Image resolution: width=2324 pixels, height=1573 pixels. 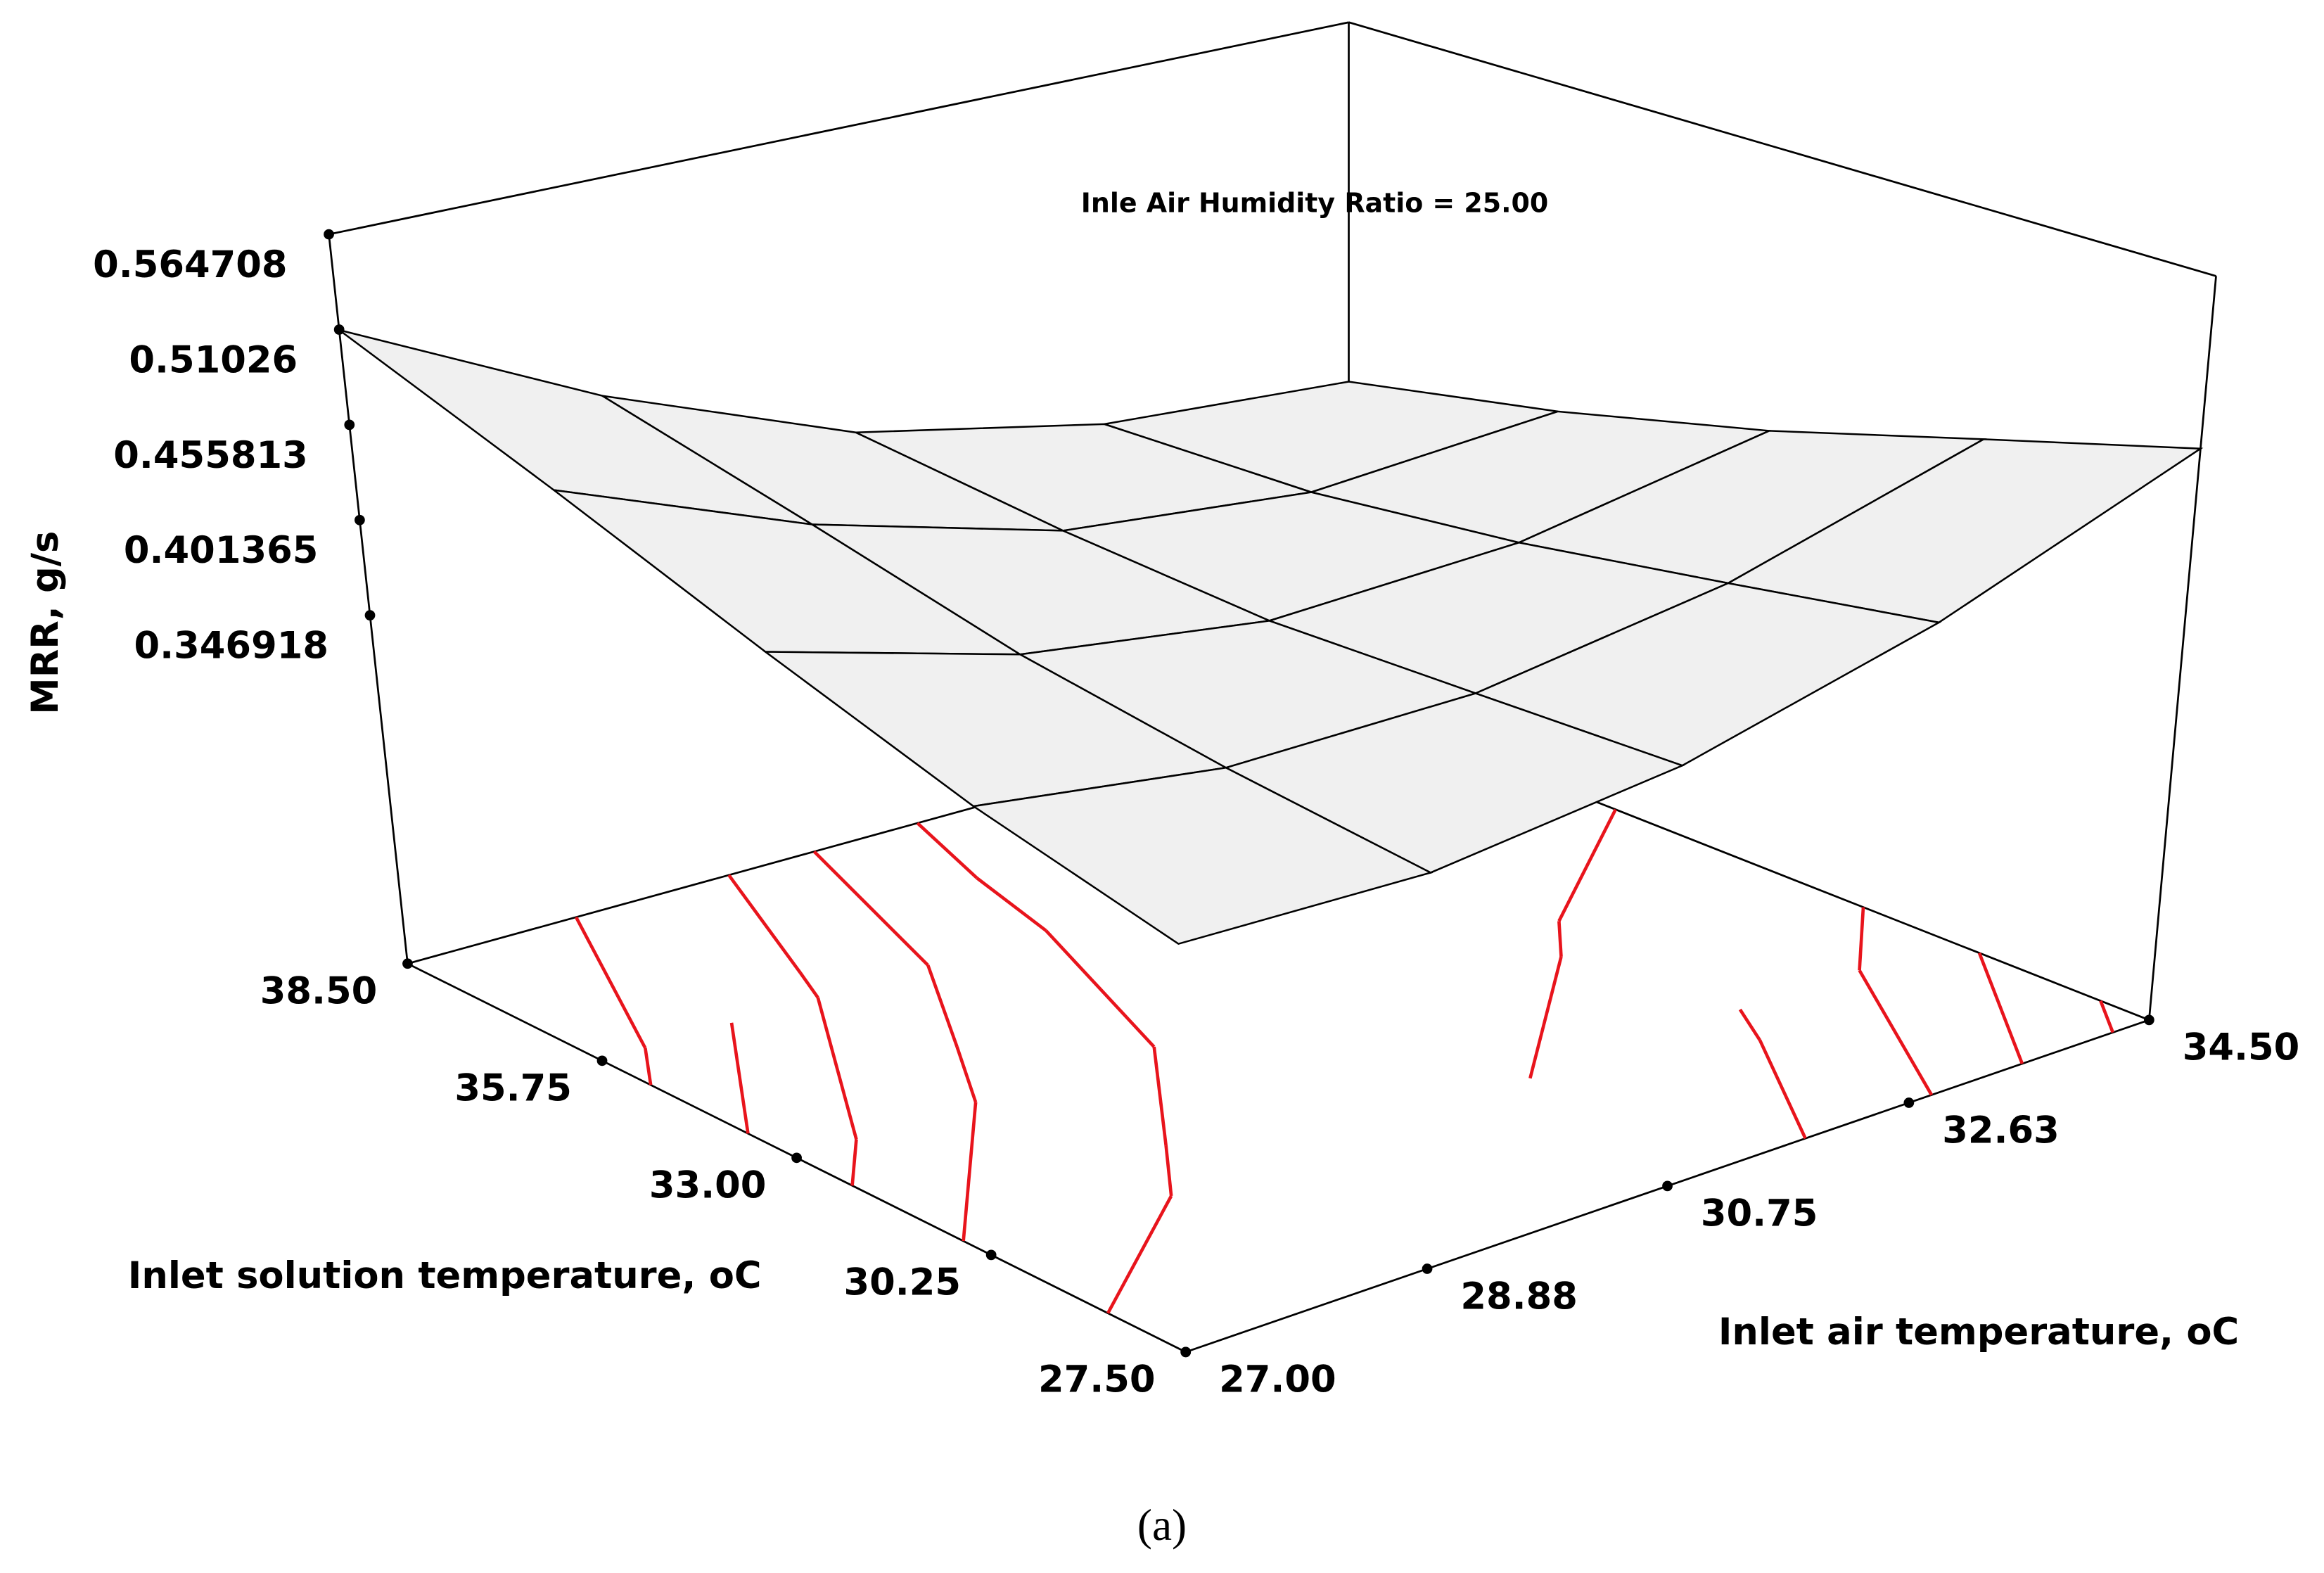 What do you see at coordinates (213, 359) in the screenshot?
I see `z-tick-label: 0.51026` at bounding box center [213, 359].